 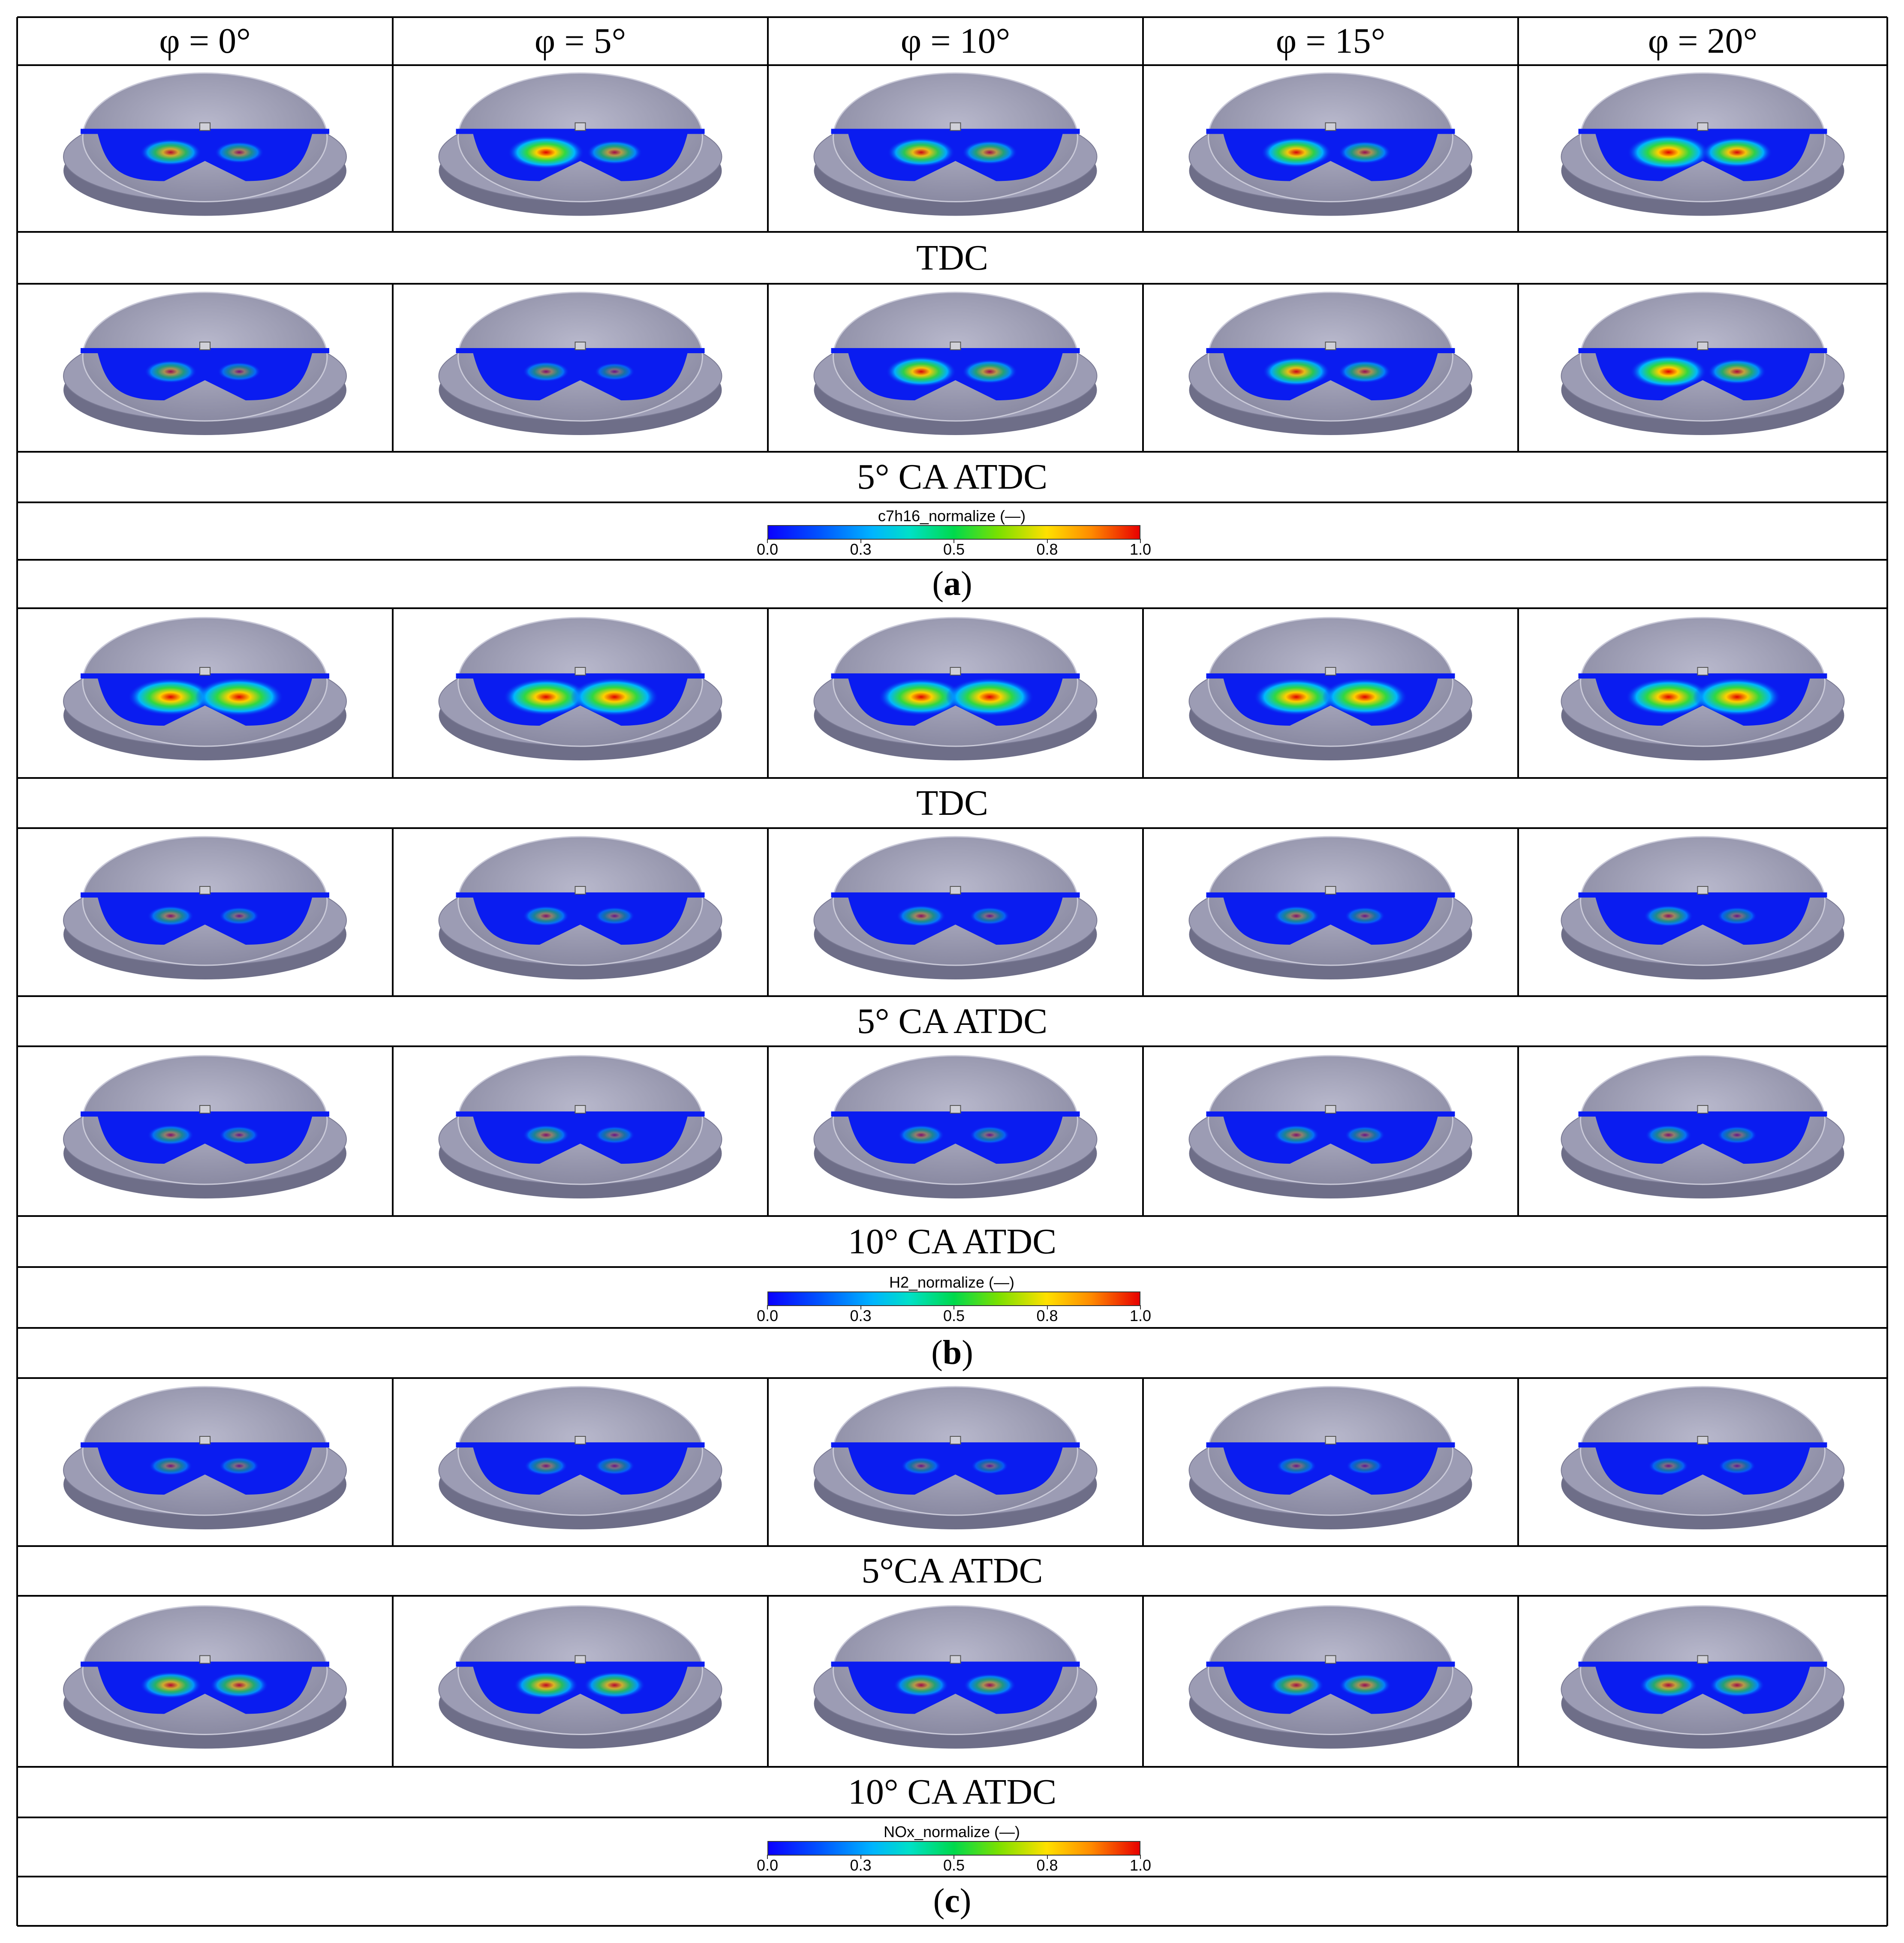 I want to click on column-header: φ = 0°, so click(x=205, y=41).